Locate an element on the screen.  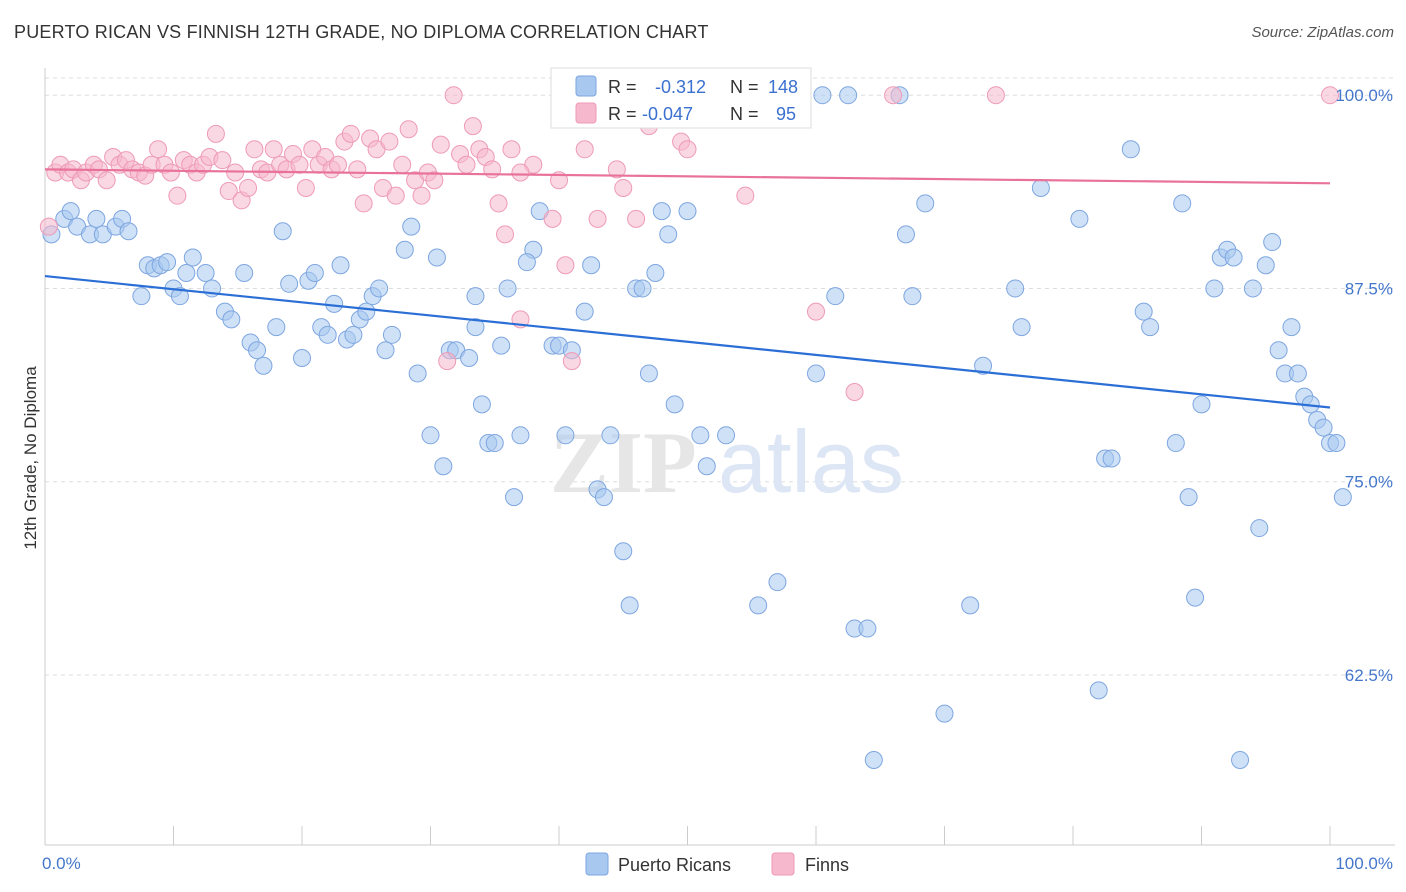
legend-r-label-2: R = is located at coordinates (622, 114).